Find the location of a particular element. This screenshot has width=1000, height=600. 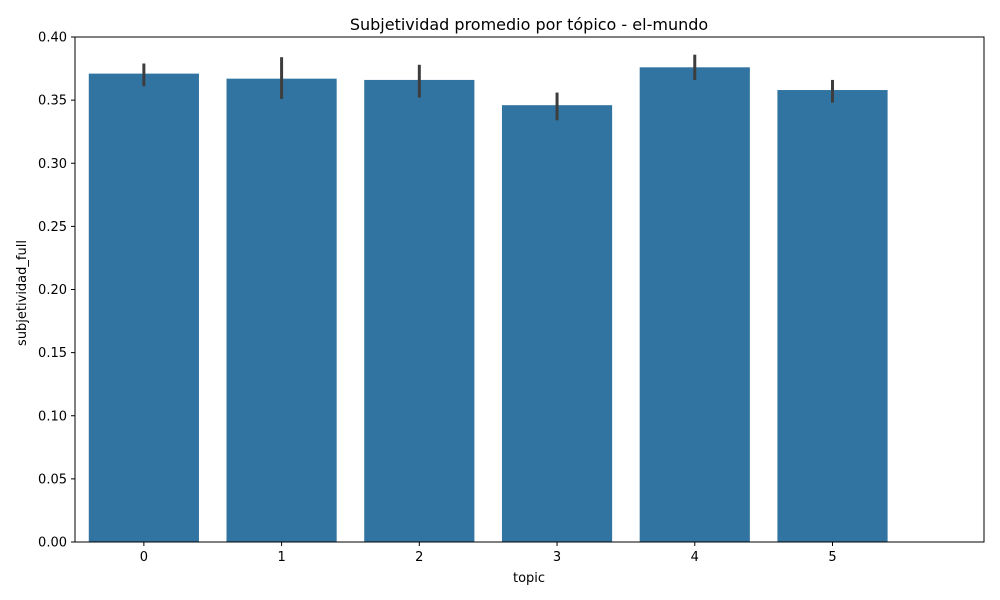

y-tick-label: 0.00 is located at coordinates (52, 543).